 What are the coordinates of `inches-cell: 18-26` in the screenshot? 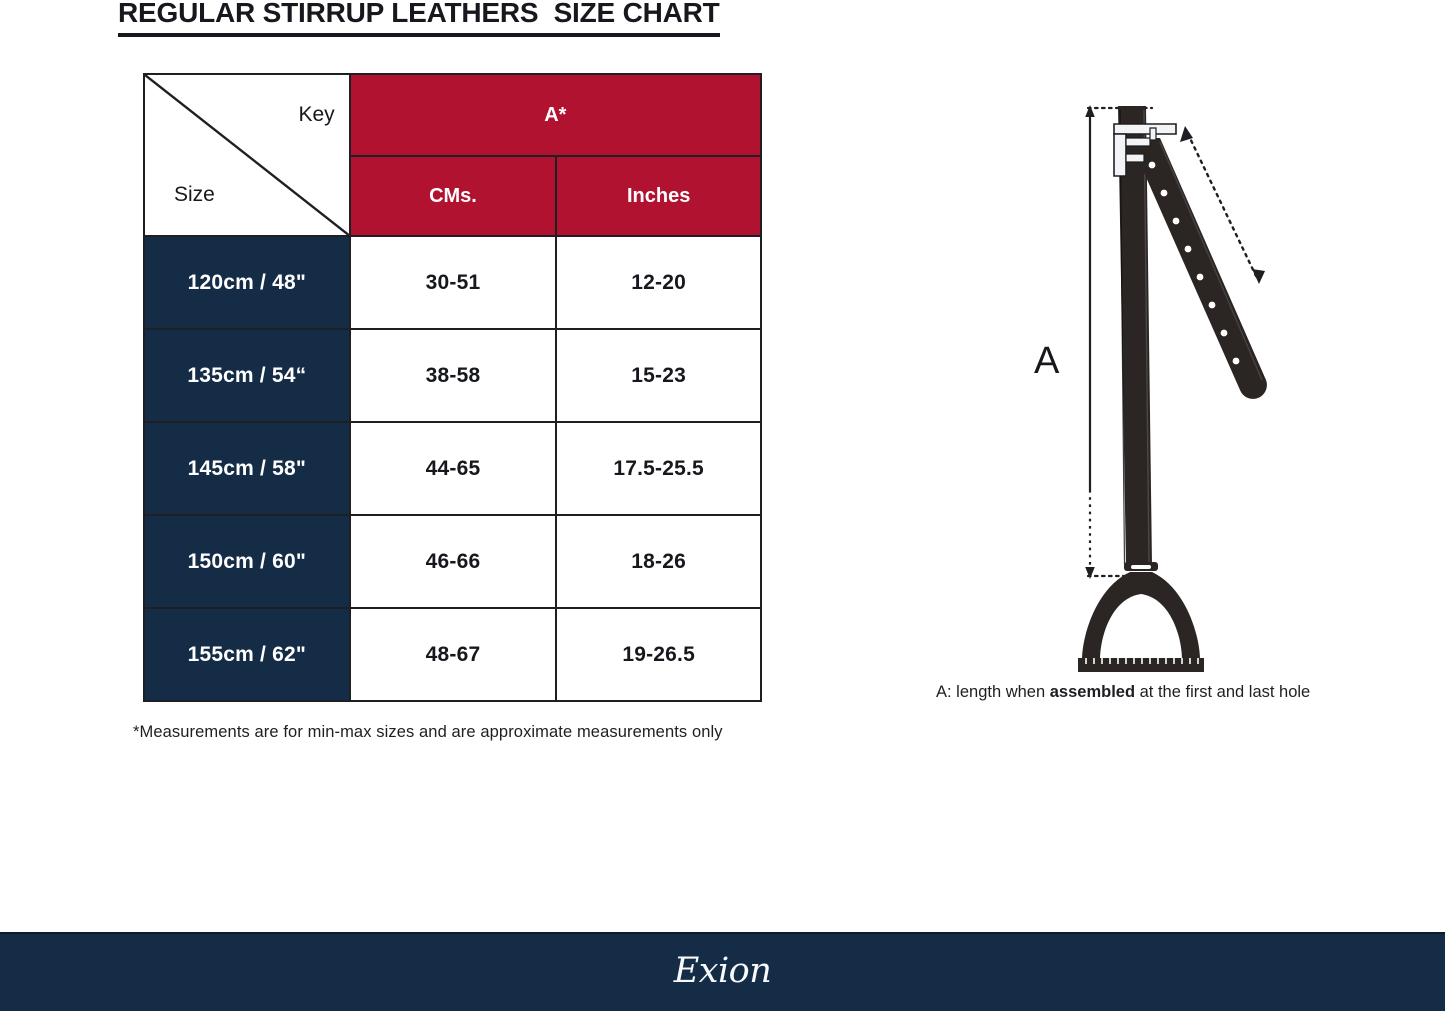 It's located at (658, 561).